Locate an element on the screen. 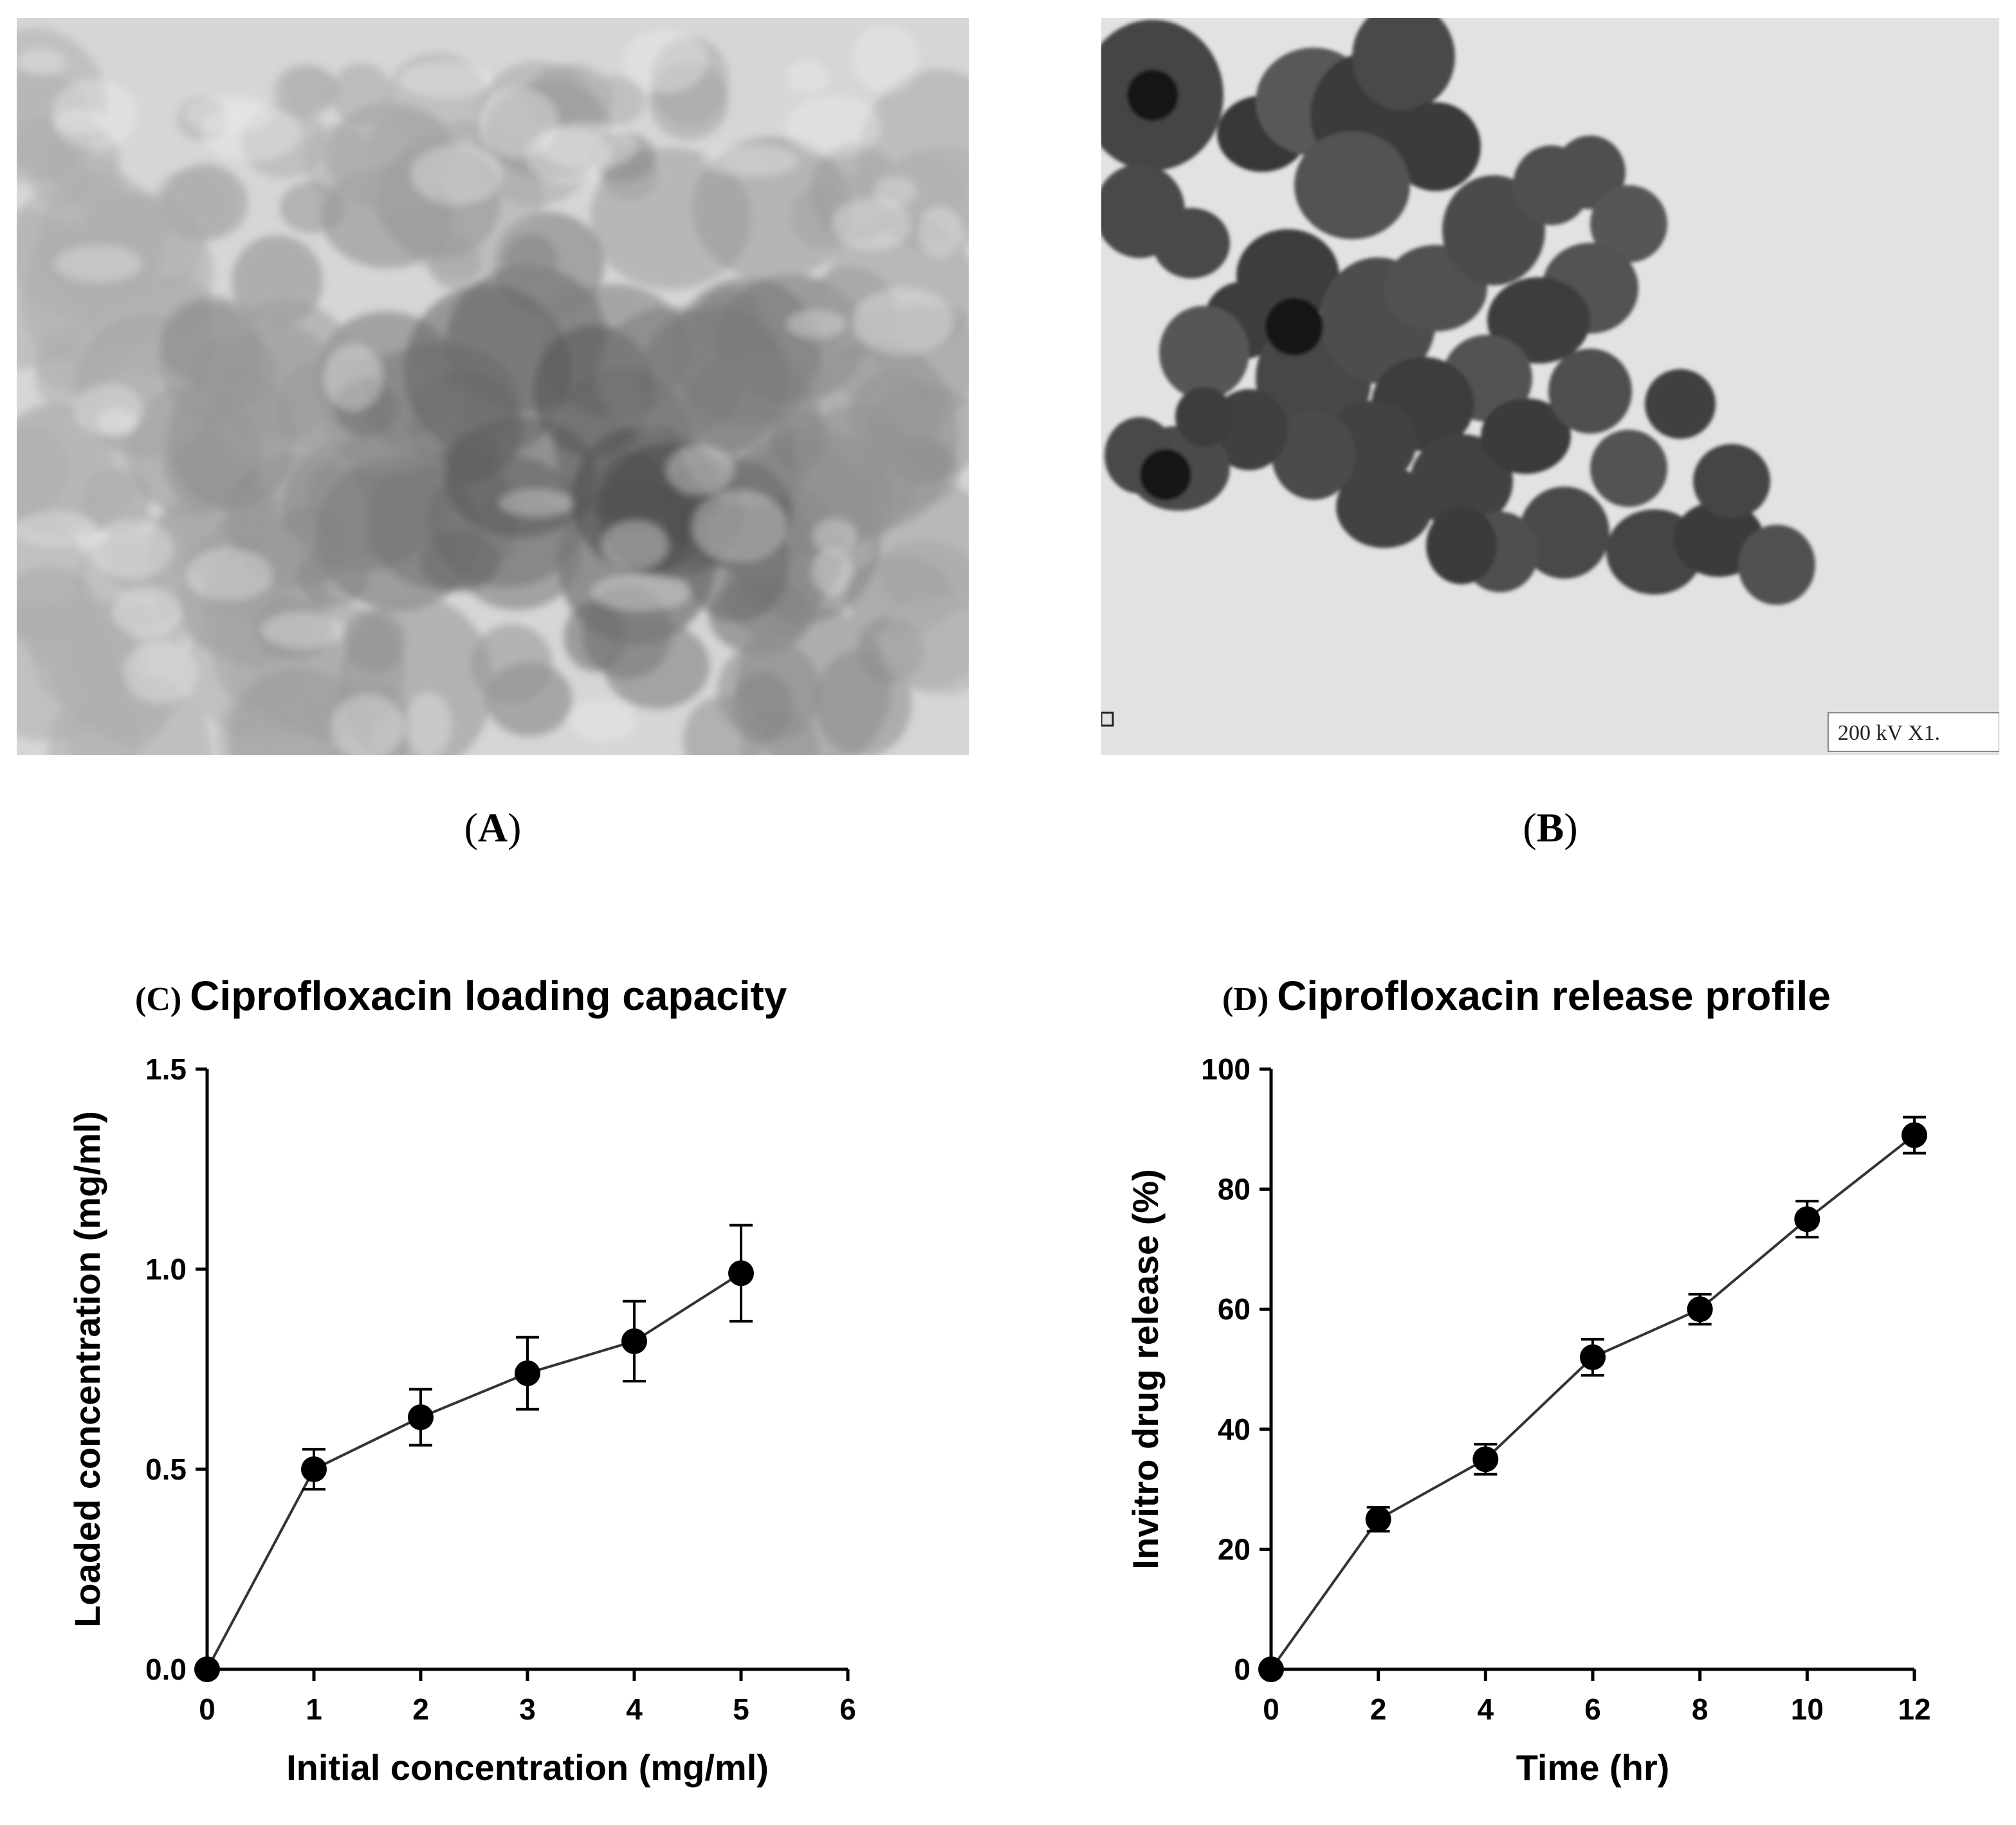 The image size is (2016, 1825). x-tick-label: 1 is located at coordinates (314, 1709).